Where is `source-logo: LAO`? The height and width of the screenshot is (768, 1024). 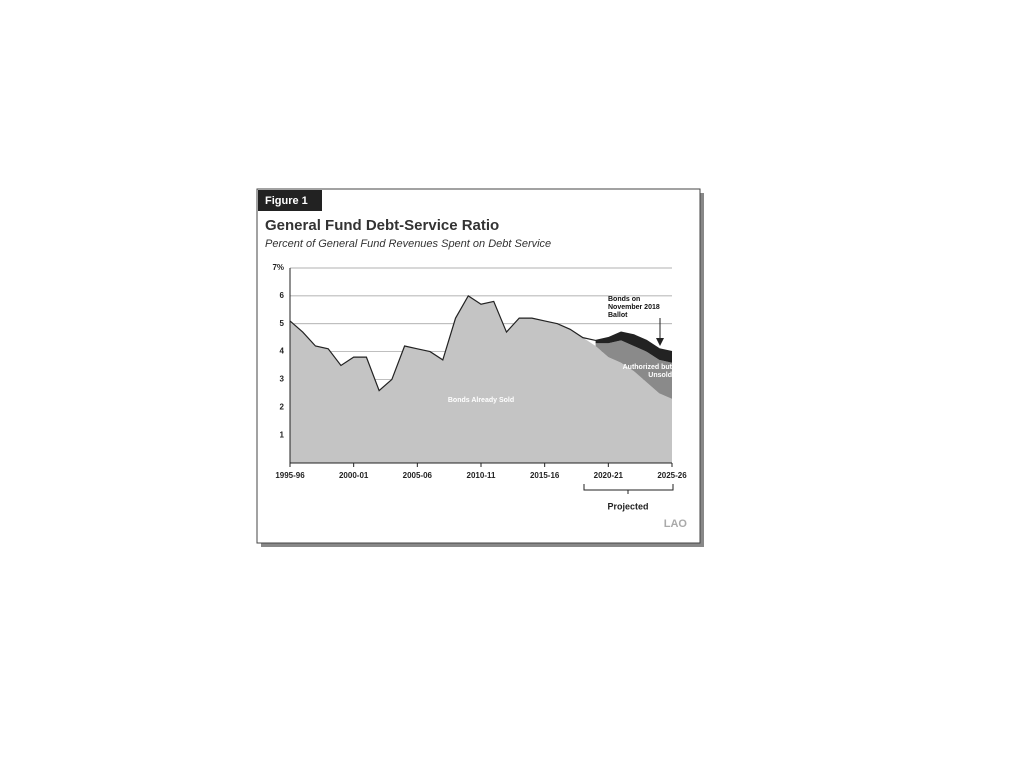 source-logo: LAO is located at coordinates (676, 524).